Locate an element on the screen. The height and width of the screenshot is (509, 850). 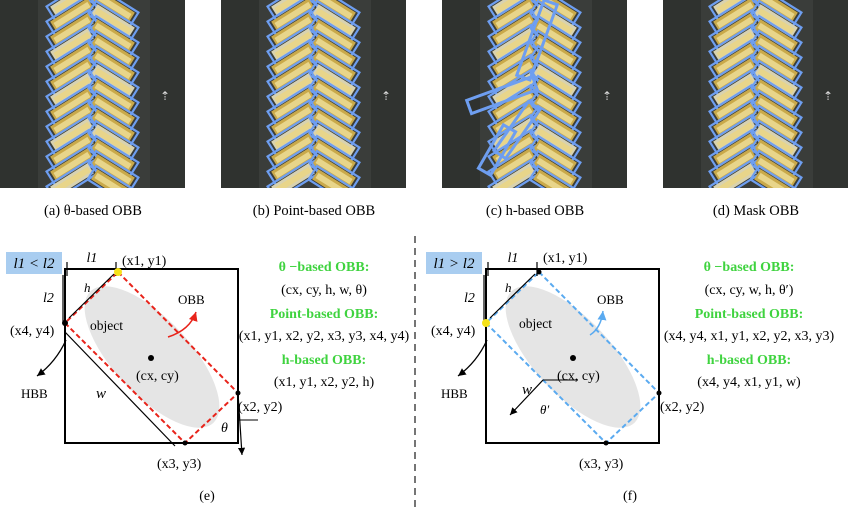
caption-a: (a) θ-based OBB is located at coordinates (93, 211).